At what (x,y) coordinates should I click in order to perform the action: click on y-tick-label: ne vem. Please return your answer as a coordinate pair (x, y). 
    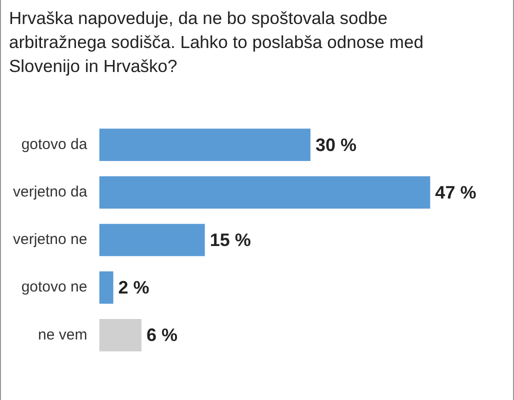
    Looking at the image, I should click on (63, 335).